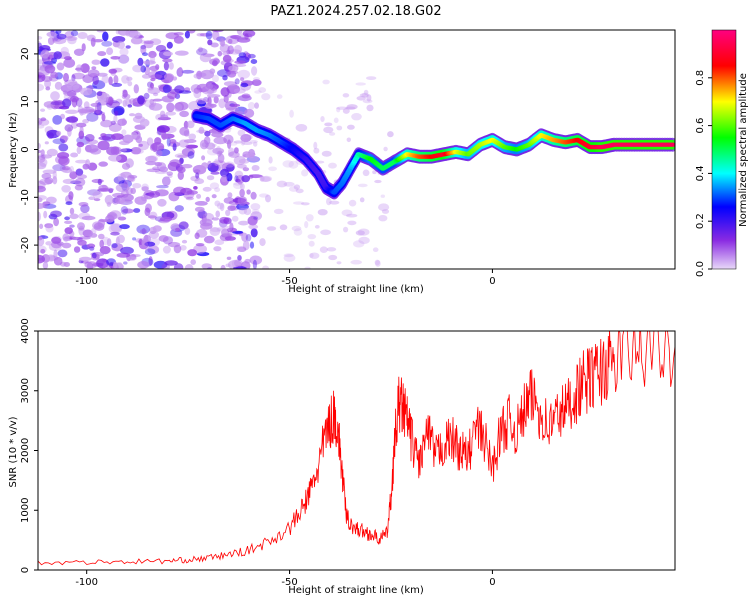 The height and width of the screenshot is (600, 750). I want to click on snr-y-axis-label: SNR (10 * v/v), so click(13, 451).